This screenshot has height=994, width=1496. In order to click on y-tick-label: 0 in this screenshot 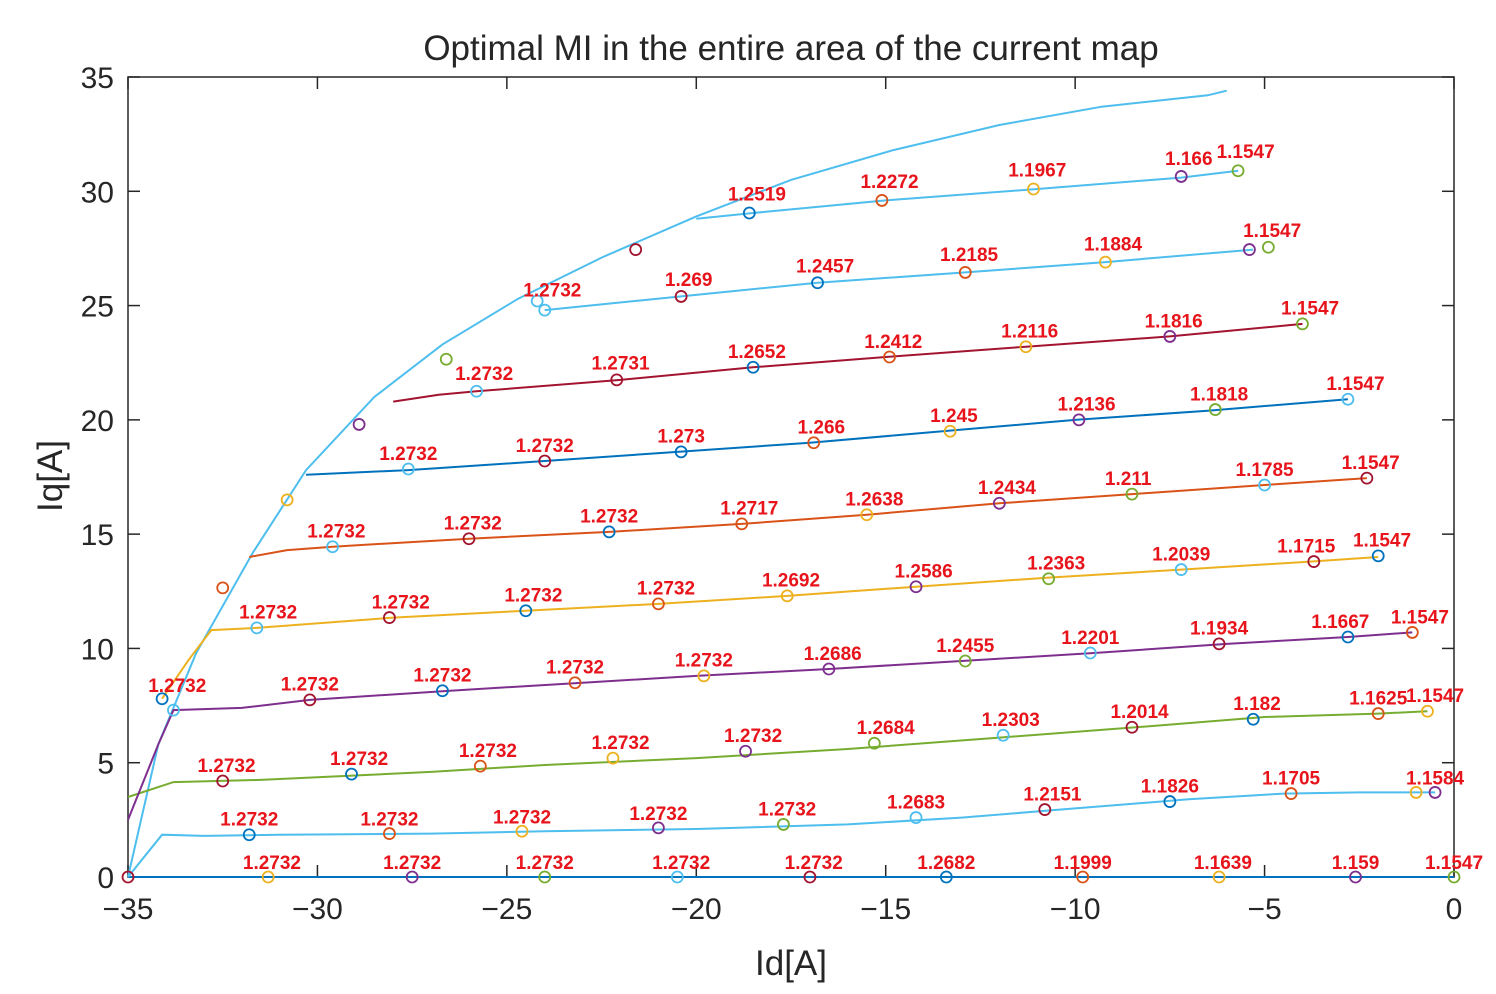, I will do `click(105, 878)`.